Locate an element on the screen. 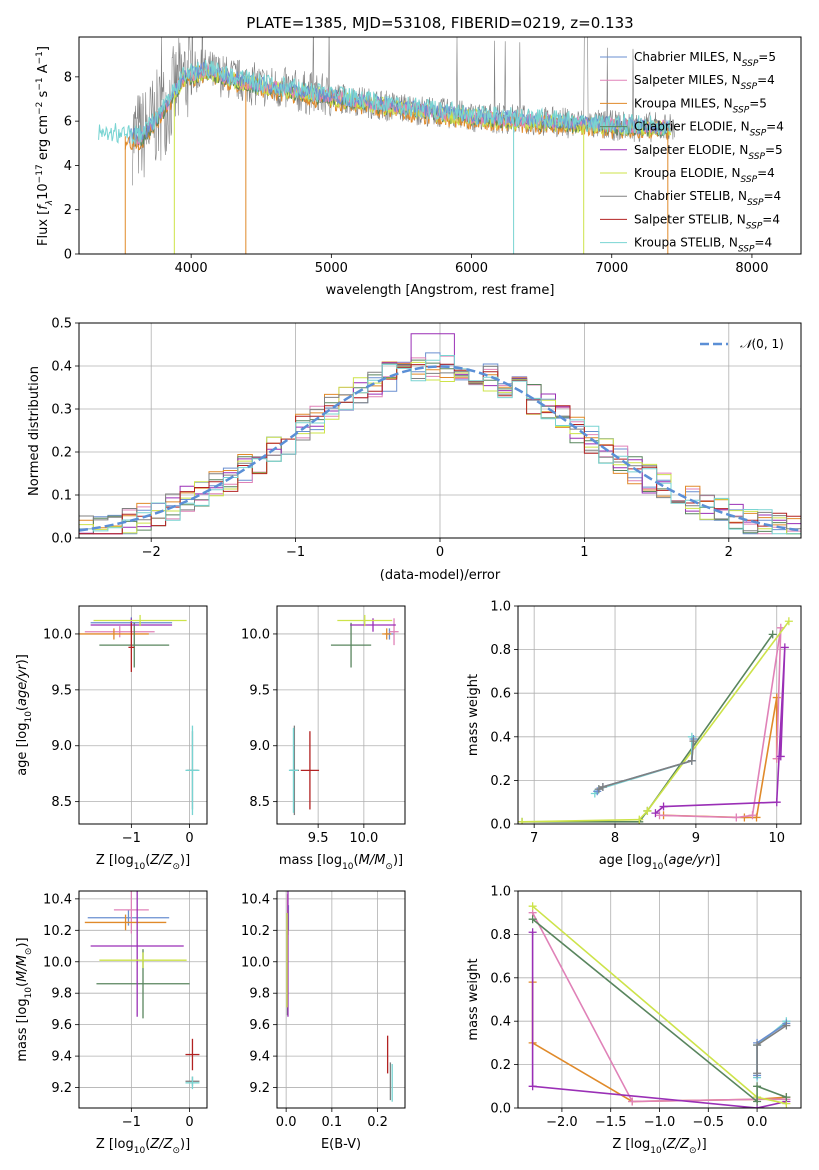  y-axis-label: mass weight is located at coordinates (473, 999).